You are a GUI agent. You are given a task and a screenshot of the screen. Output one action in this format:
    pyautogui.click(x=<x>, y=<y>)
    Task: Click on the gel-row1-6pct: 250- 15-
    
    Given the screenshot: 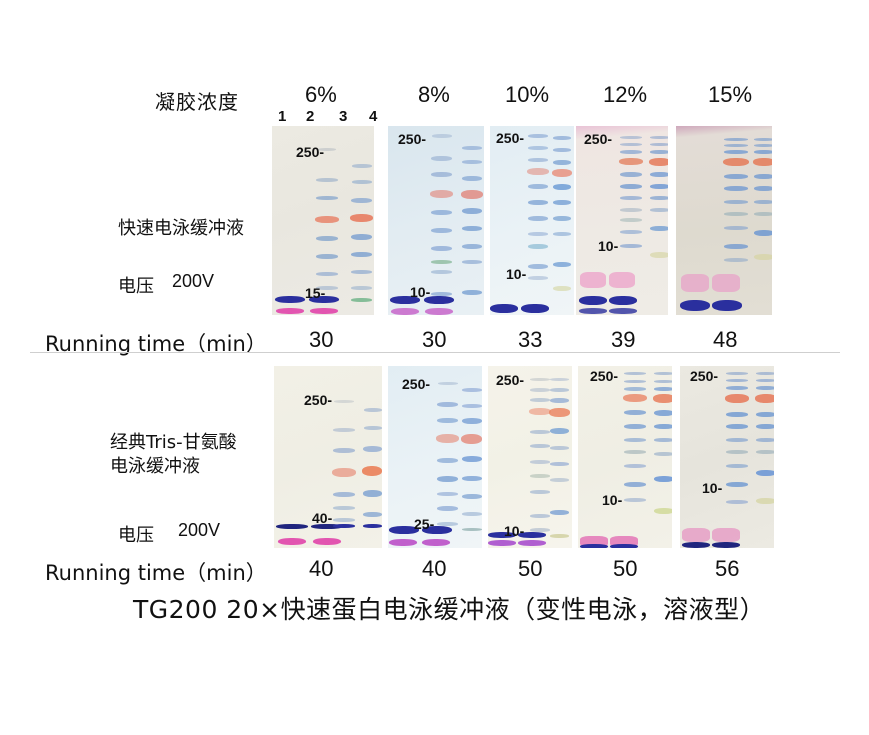 What is the action you would take?
    pyautogui.click(x=323, y=220)
    